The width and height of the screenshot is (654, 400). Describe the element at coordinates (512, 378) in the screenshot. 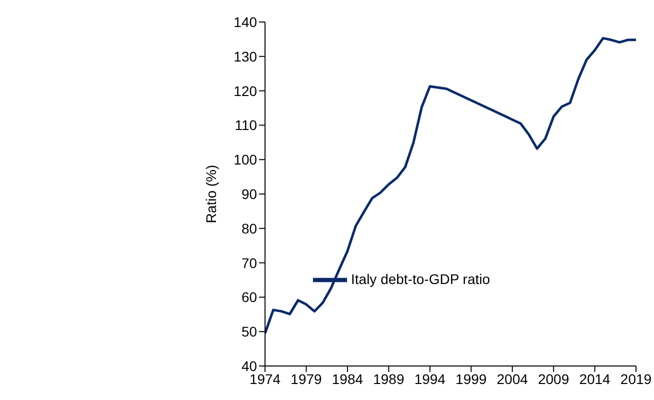

I see `x-tick-label: 2004` at that location.